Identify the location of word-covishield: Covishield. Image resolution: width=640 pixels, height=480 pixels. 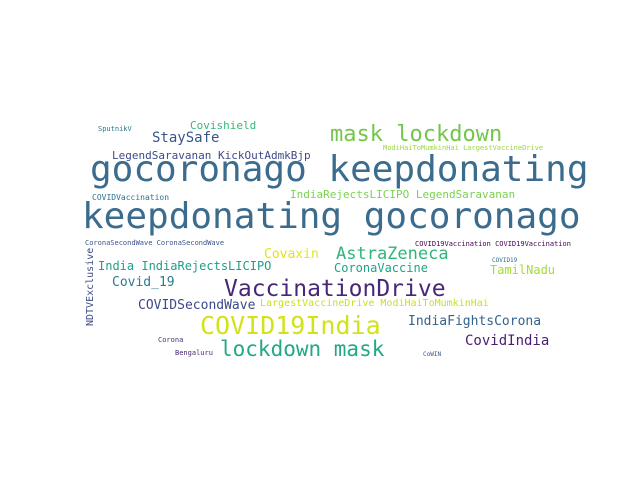
(223, 125).